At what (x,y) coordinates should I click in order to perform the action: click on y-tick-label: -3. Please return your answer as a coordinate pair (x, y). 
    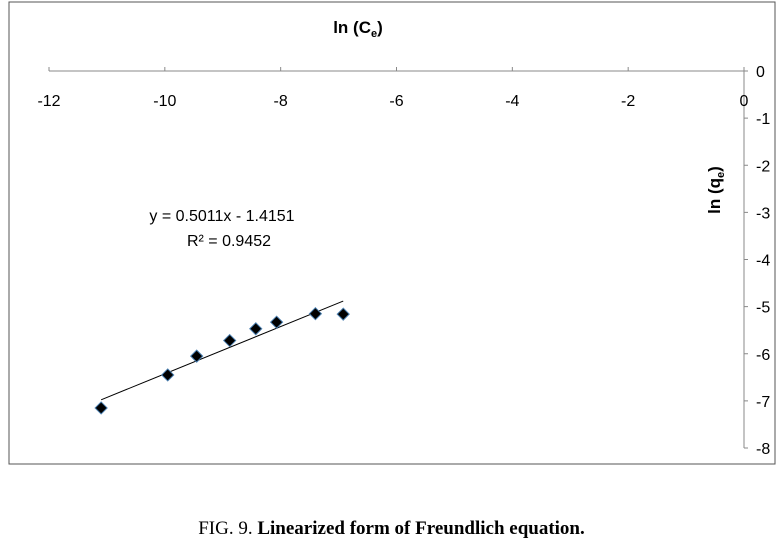
    Looking at the image, I should click on (763, 213).